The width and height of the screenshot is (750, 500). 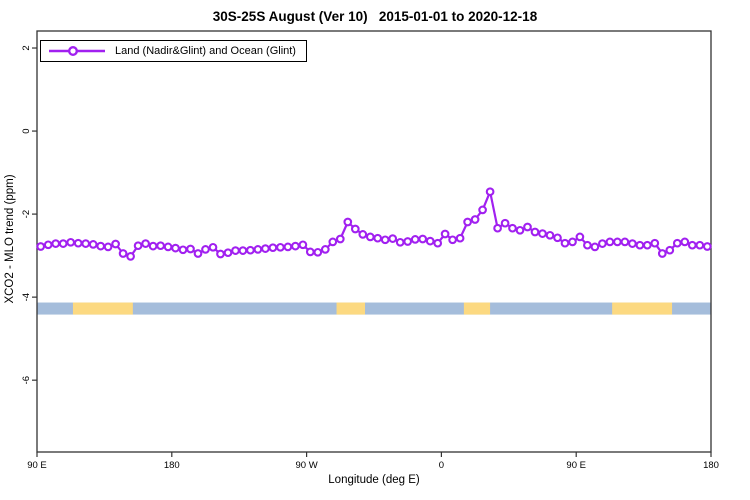 I want to click on x-tick-label: 0, so click(x=441, y=465).